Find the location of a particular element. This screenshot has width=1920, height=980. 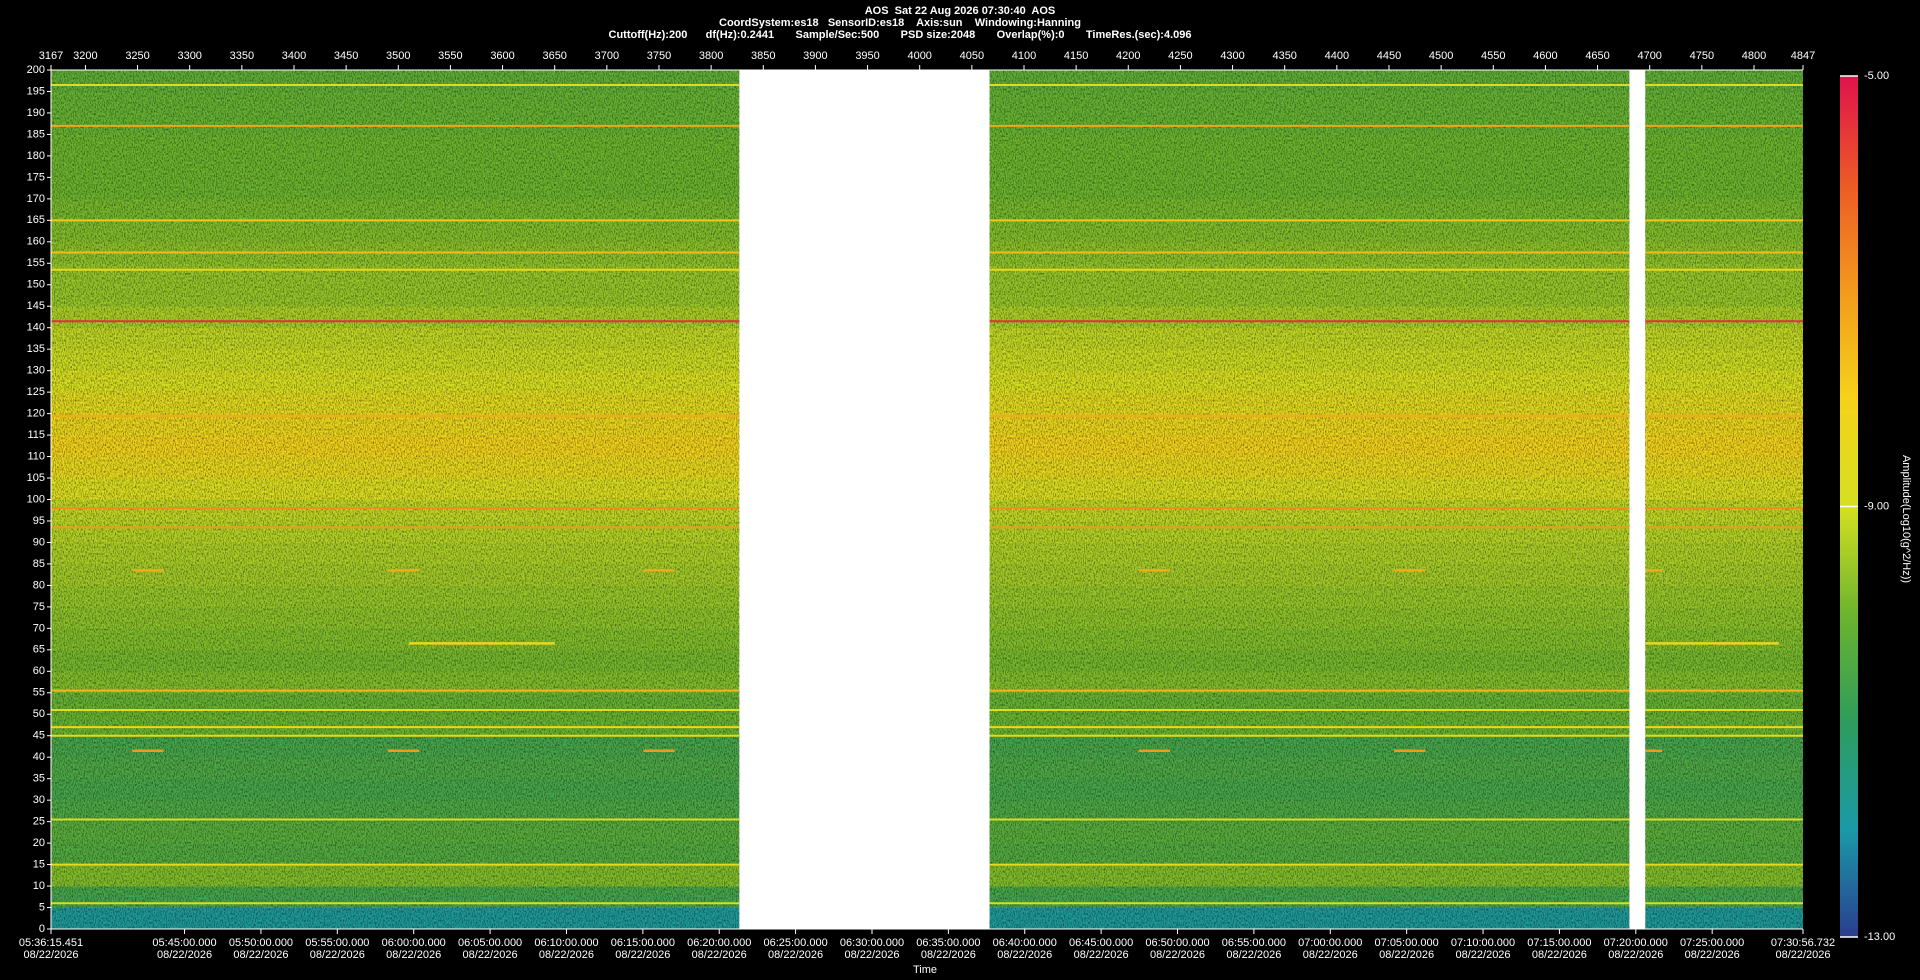

y-tick-label: 150 is located at coordinates (36, 285).